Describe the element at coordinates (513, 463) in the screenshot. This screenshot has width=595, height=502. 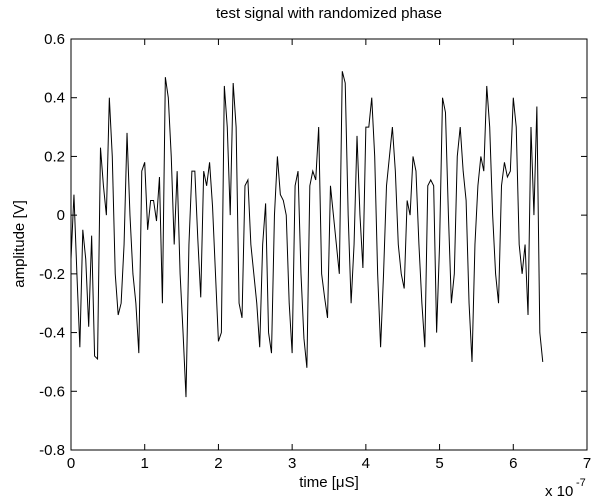
I see `x-tick-label: 6` at that location.